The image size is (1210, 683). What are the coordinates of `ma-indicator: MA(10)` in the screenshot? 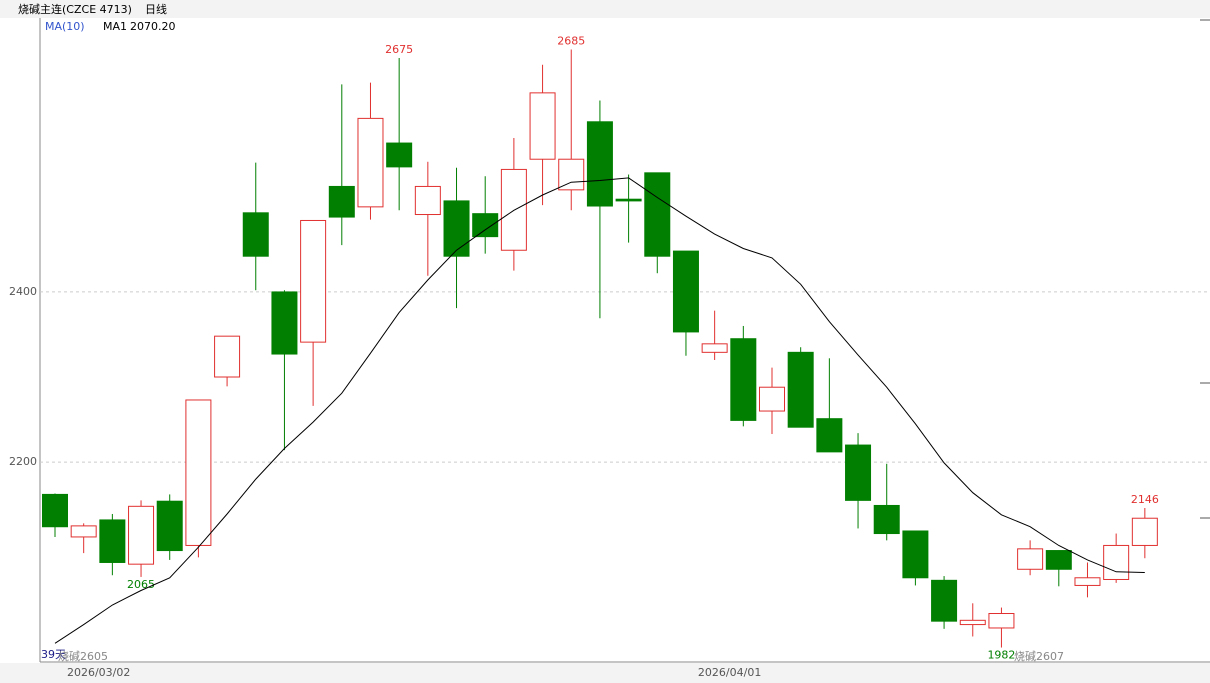 It's located at (65, 26).